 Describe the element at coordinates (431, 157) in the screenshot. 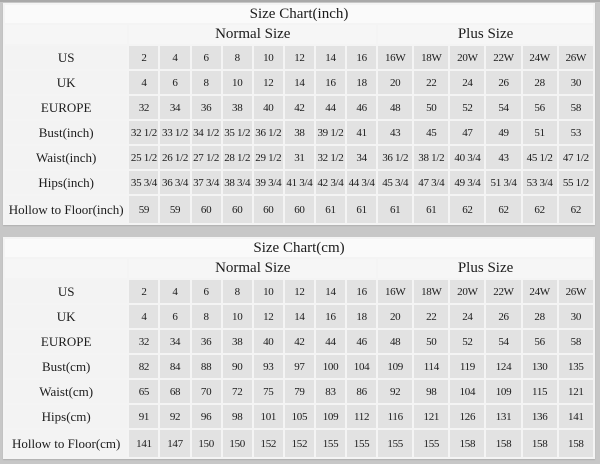

I see `value-cell: 38 1/2` at that location.